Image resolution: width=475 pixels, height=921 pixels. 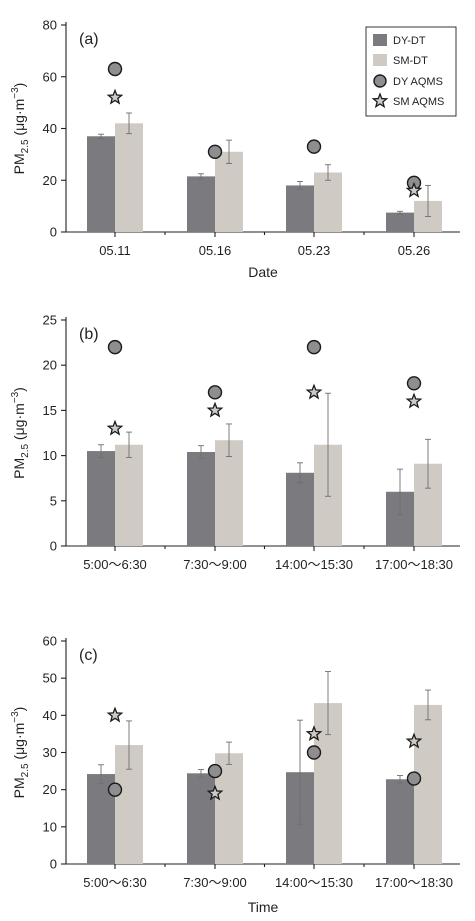 What do you see at coordinates (50, 678) in the screenshot?
I see `y-tick-label: 50` at bounding box center [50, 678].